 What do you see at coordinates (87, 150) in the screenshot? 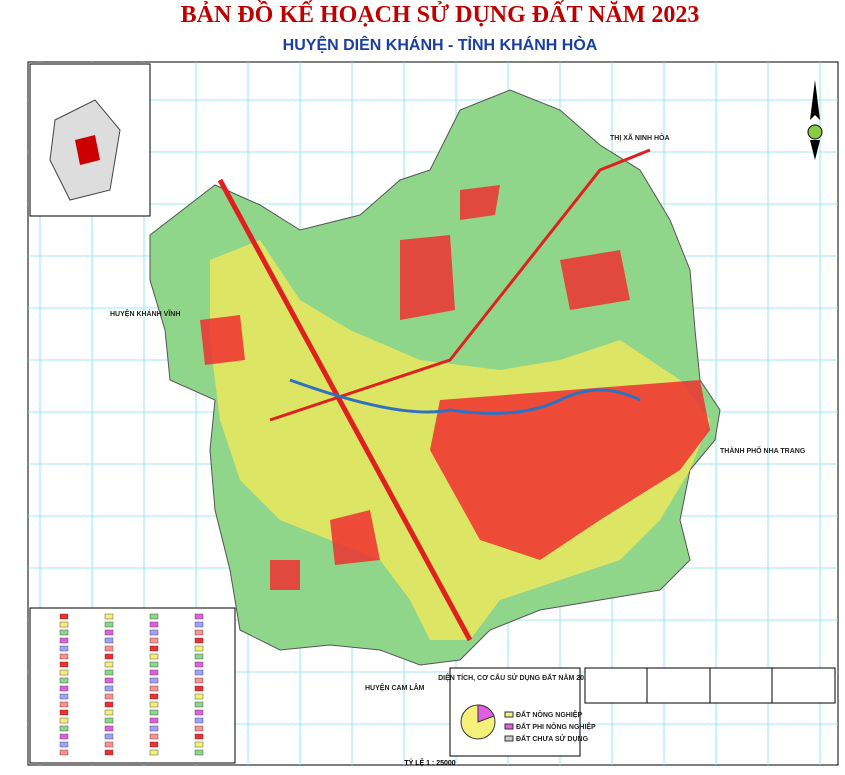
I see `inset-district` at bounding box center [87, 150].